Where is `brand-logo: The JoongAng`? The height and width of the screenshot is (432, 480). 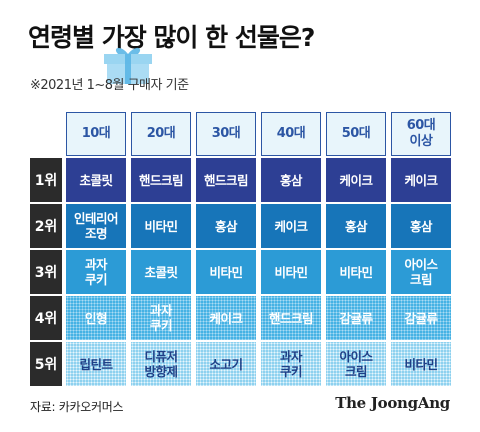 brand-logo: The JoongAng is located at coordinates (392, 403).